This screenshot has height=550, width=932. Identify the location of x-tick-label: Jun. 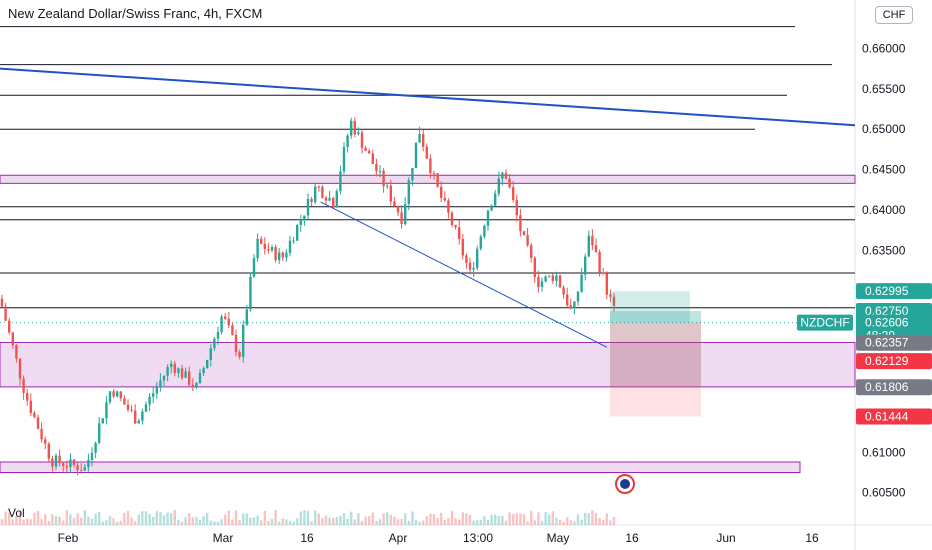
(725, 538).